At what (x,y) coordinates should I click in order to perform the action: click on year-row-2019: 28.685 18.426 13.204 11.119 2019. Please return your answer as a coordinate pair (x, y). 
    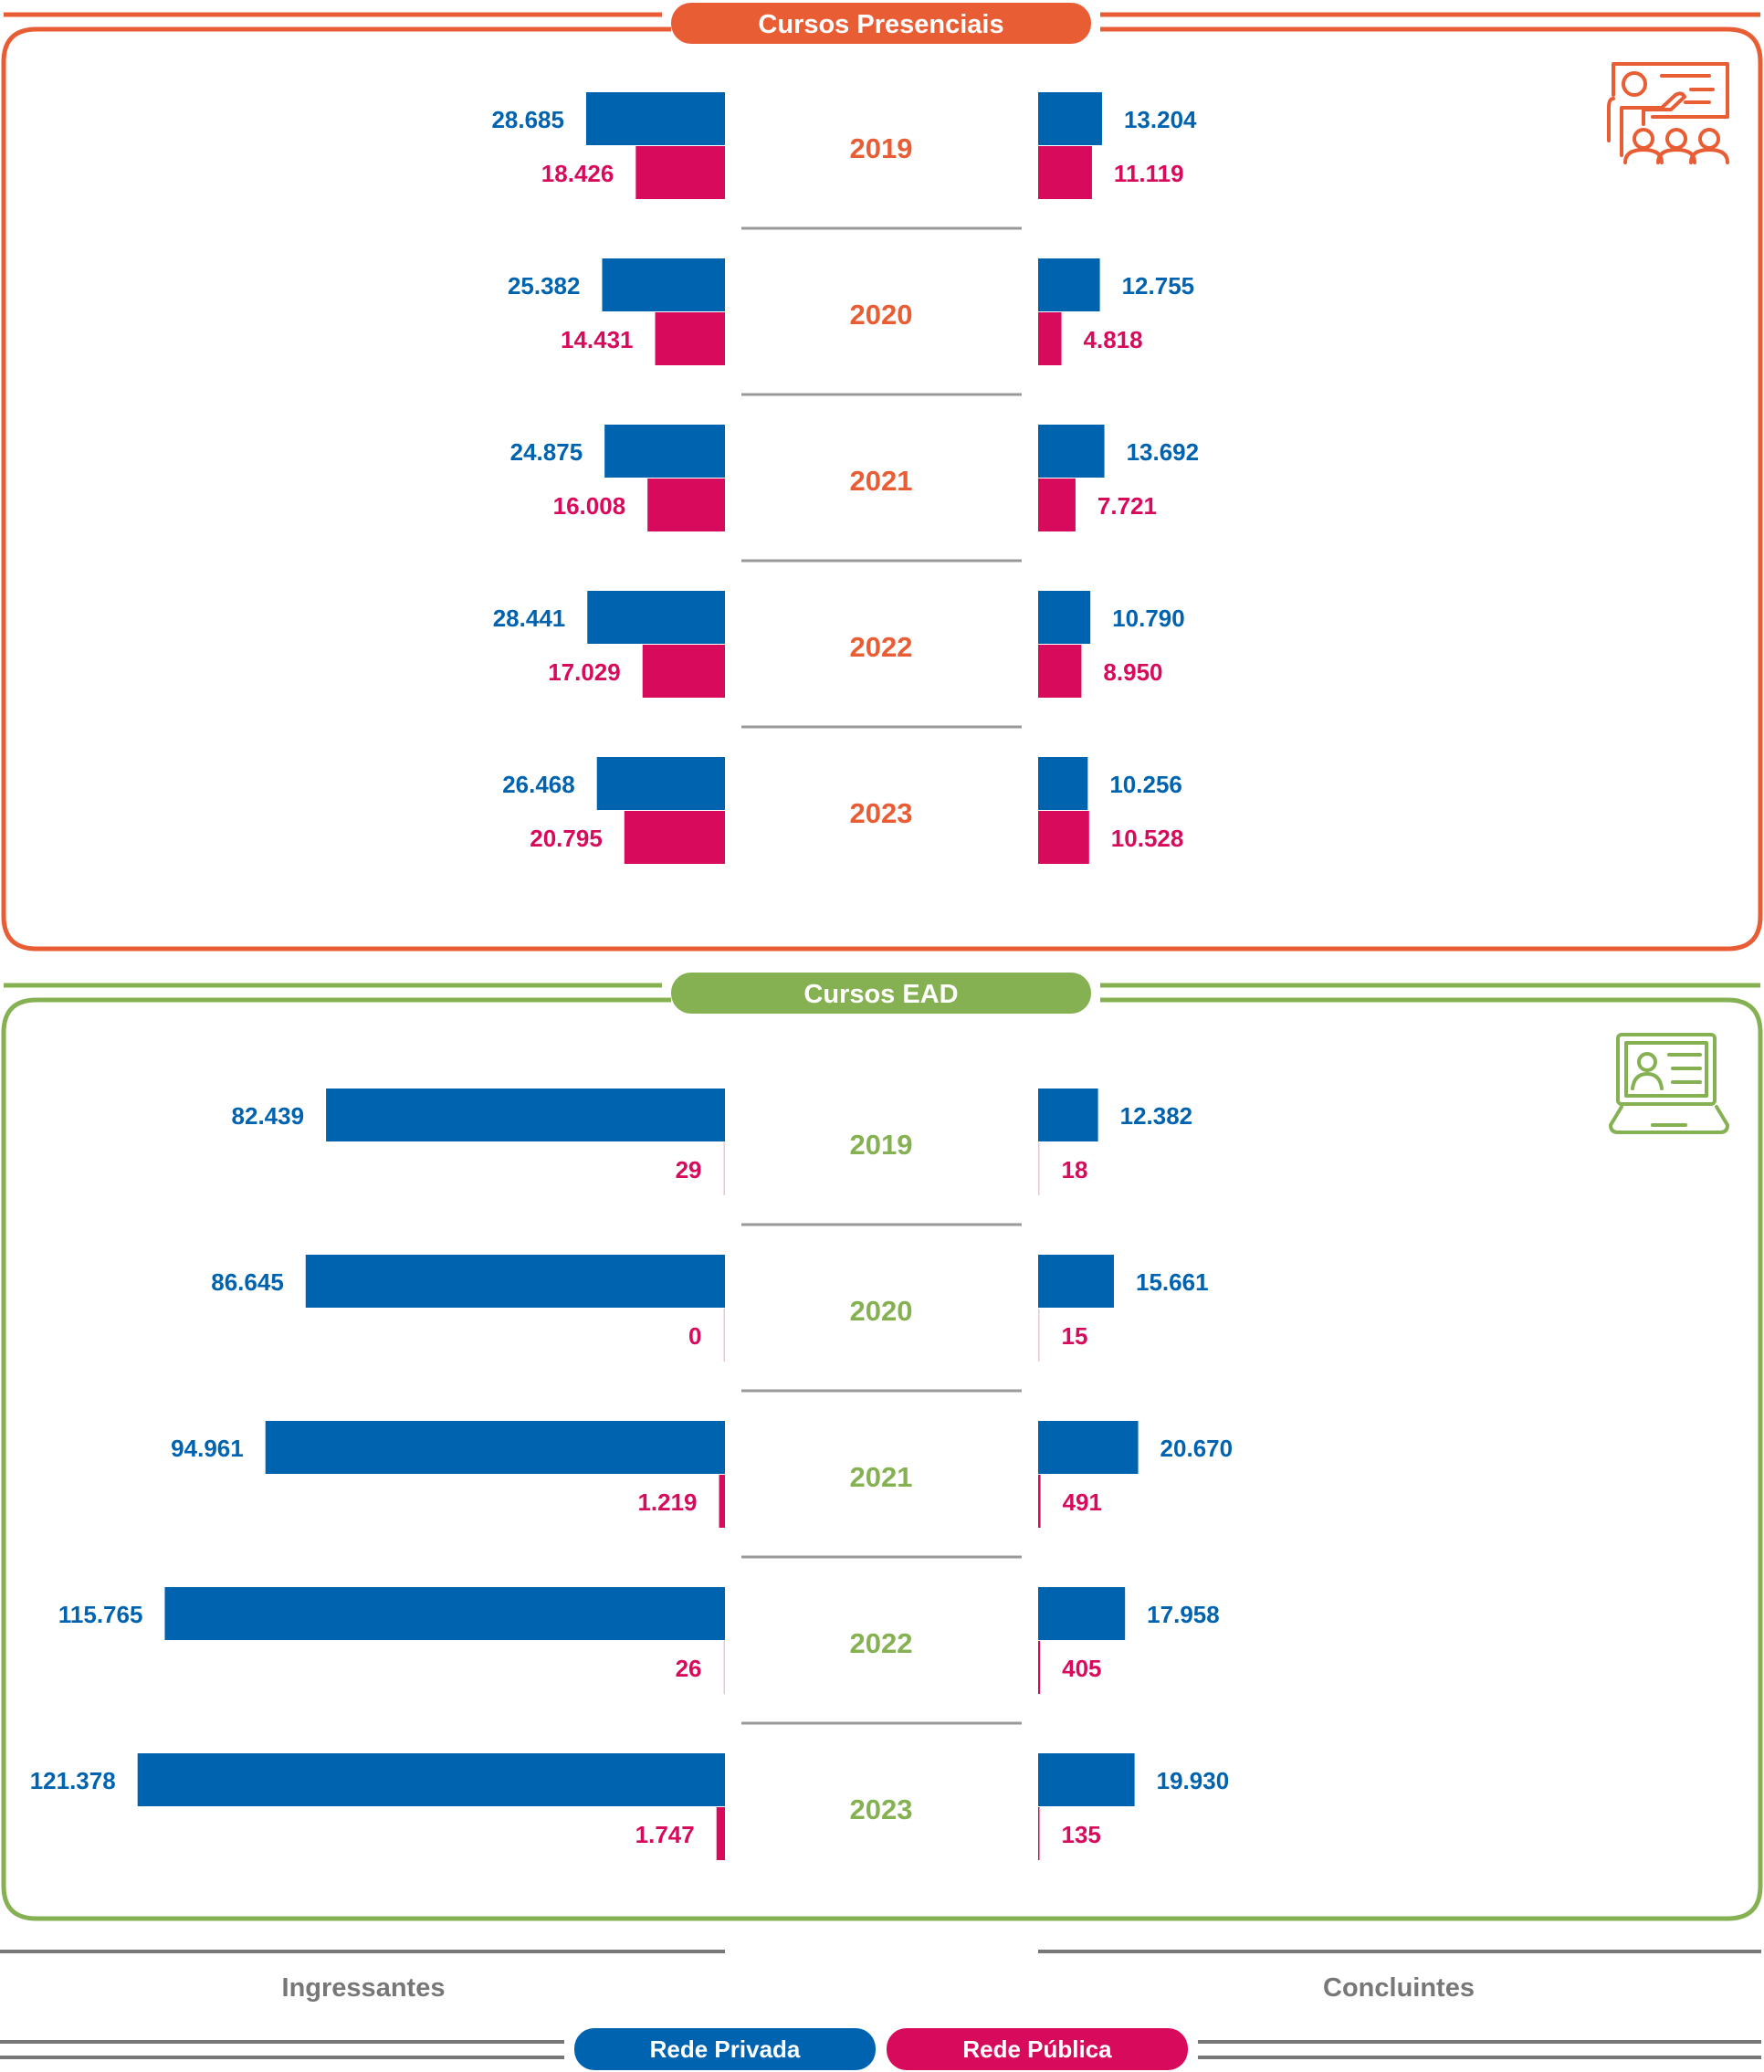
    Looking at the image, I should click on (844, 161).